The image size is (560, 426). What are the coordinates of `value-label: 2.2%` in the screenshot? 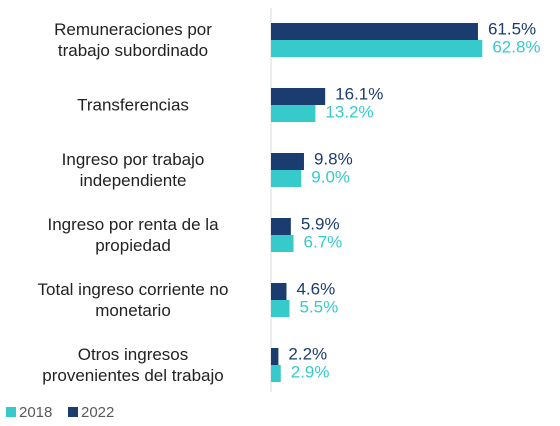 It's located at (307, 353).